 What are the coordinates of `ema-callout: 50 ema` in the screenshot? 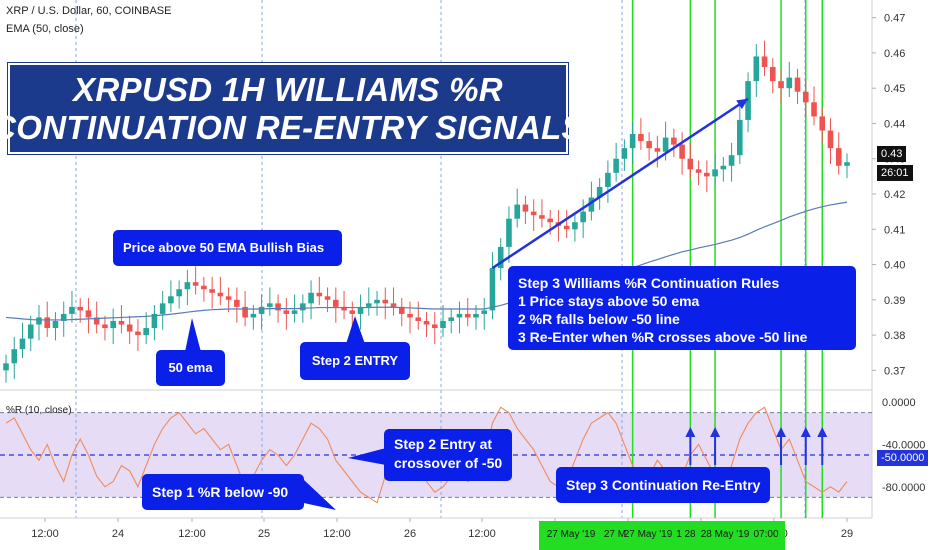 It's located at (190, 368).